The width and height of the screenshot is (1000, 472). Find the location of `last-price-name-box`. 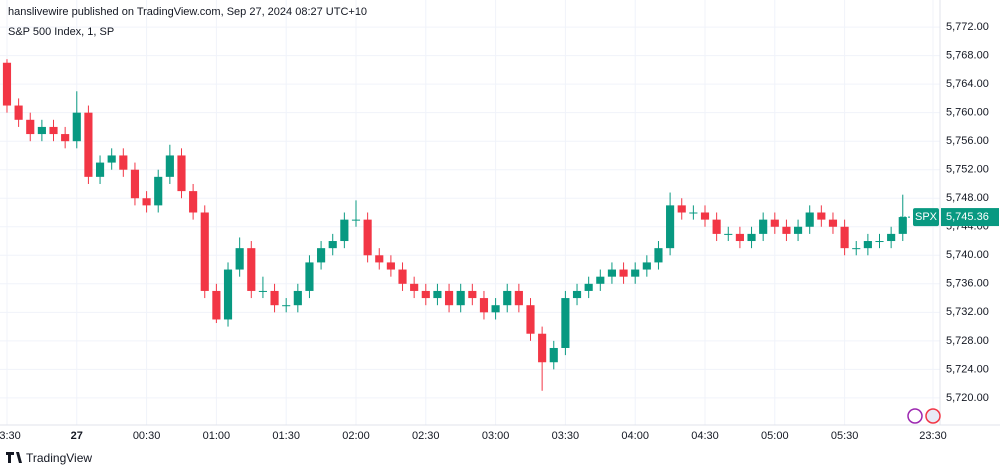

last-price-name-box is located at coordinates (926, 217).